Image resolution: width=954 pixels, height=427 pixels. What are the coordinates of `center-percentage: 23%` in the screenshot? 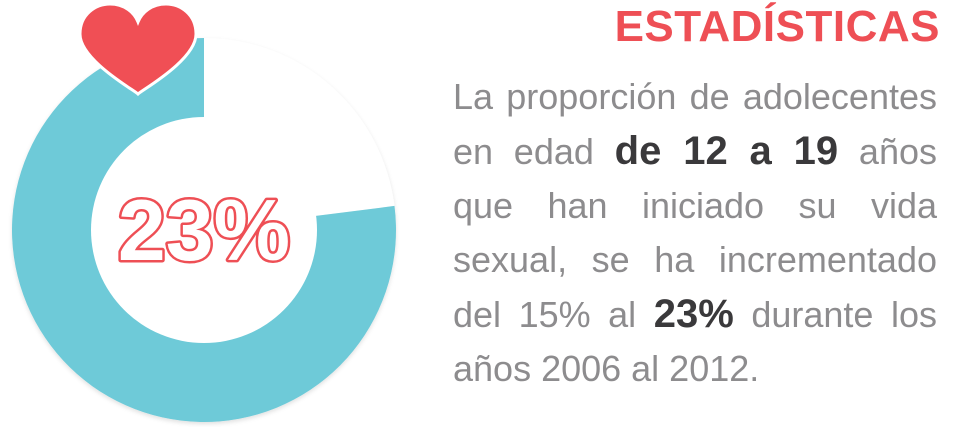 It's located at (204, 231).